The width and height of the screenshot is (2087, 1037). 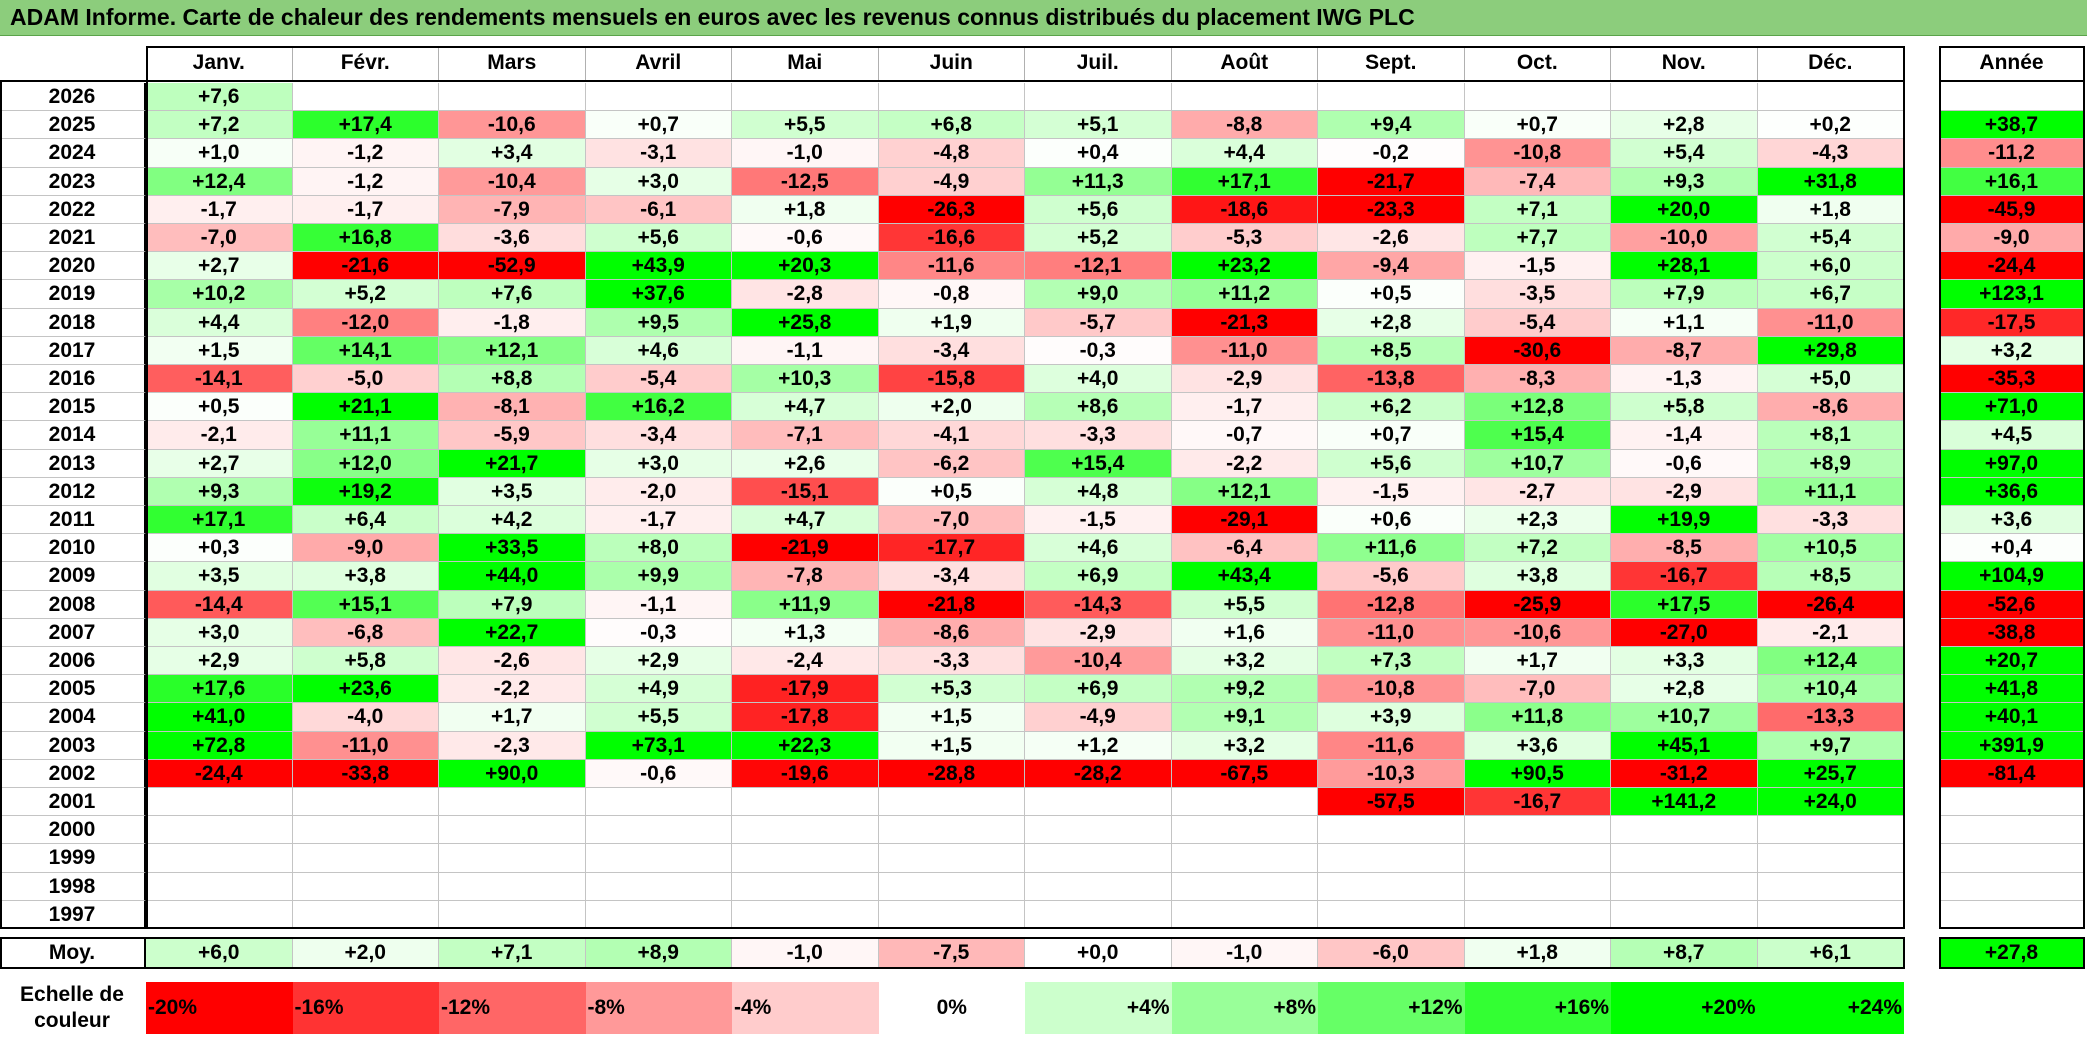 I want to click on heatmap-cell: -1,3, so click(x=1684, y=379).